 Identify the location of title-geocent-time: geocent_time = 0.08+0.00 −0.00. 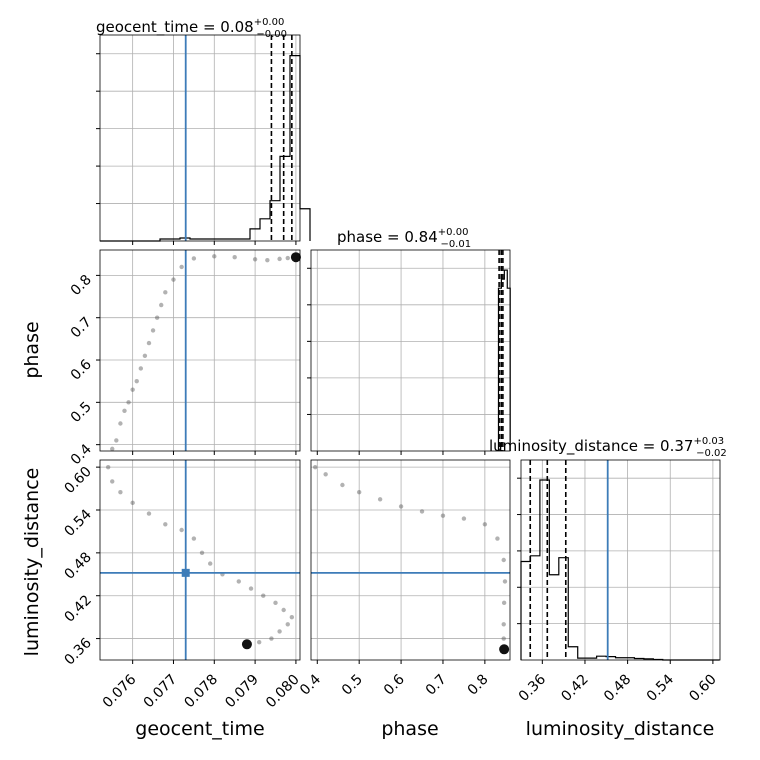
(191, 28).